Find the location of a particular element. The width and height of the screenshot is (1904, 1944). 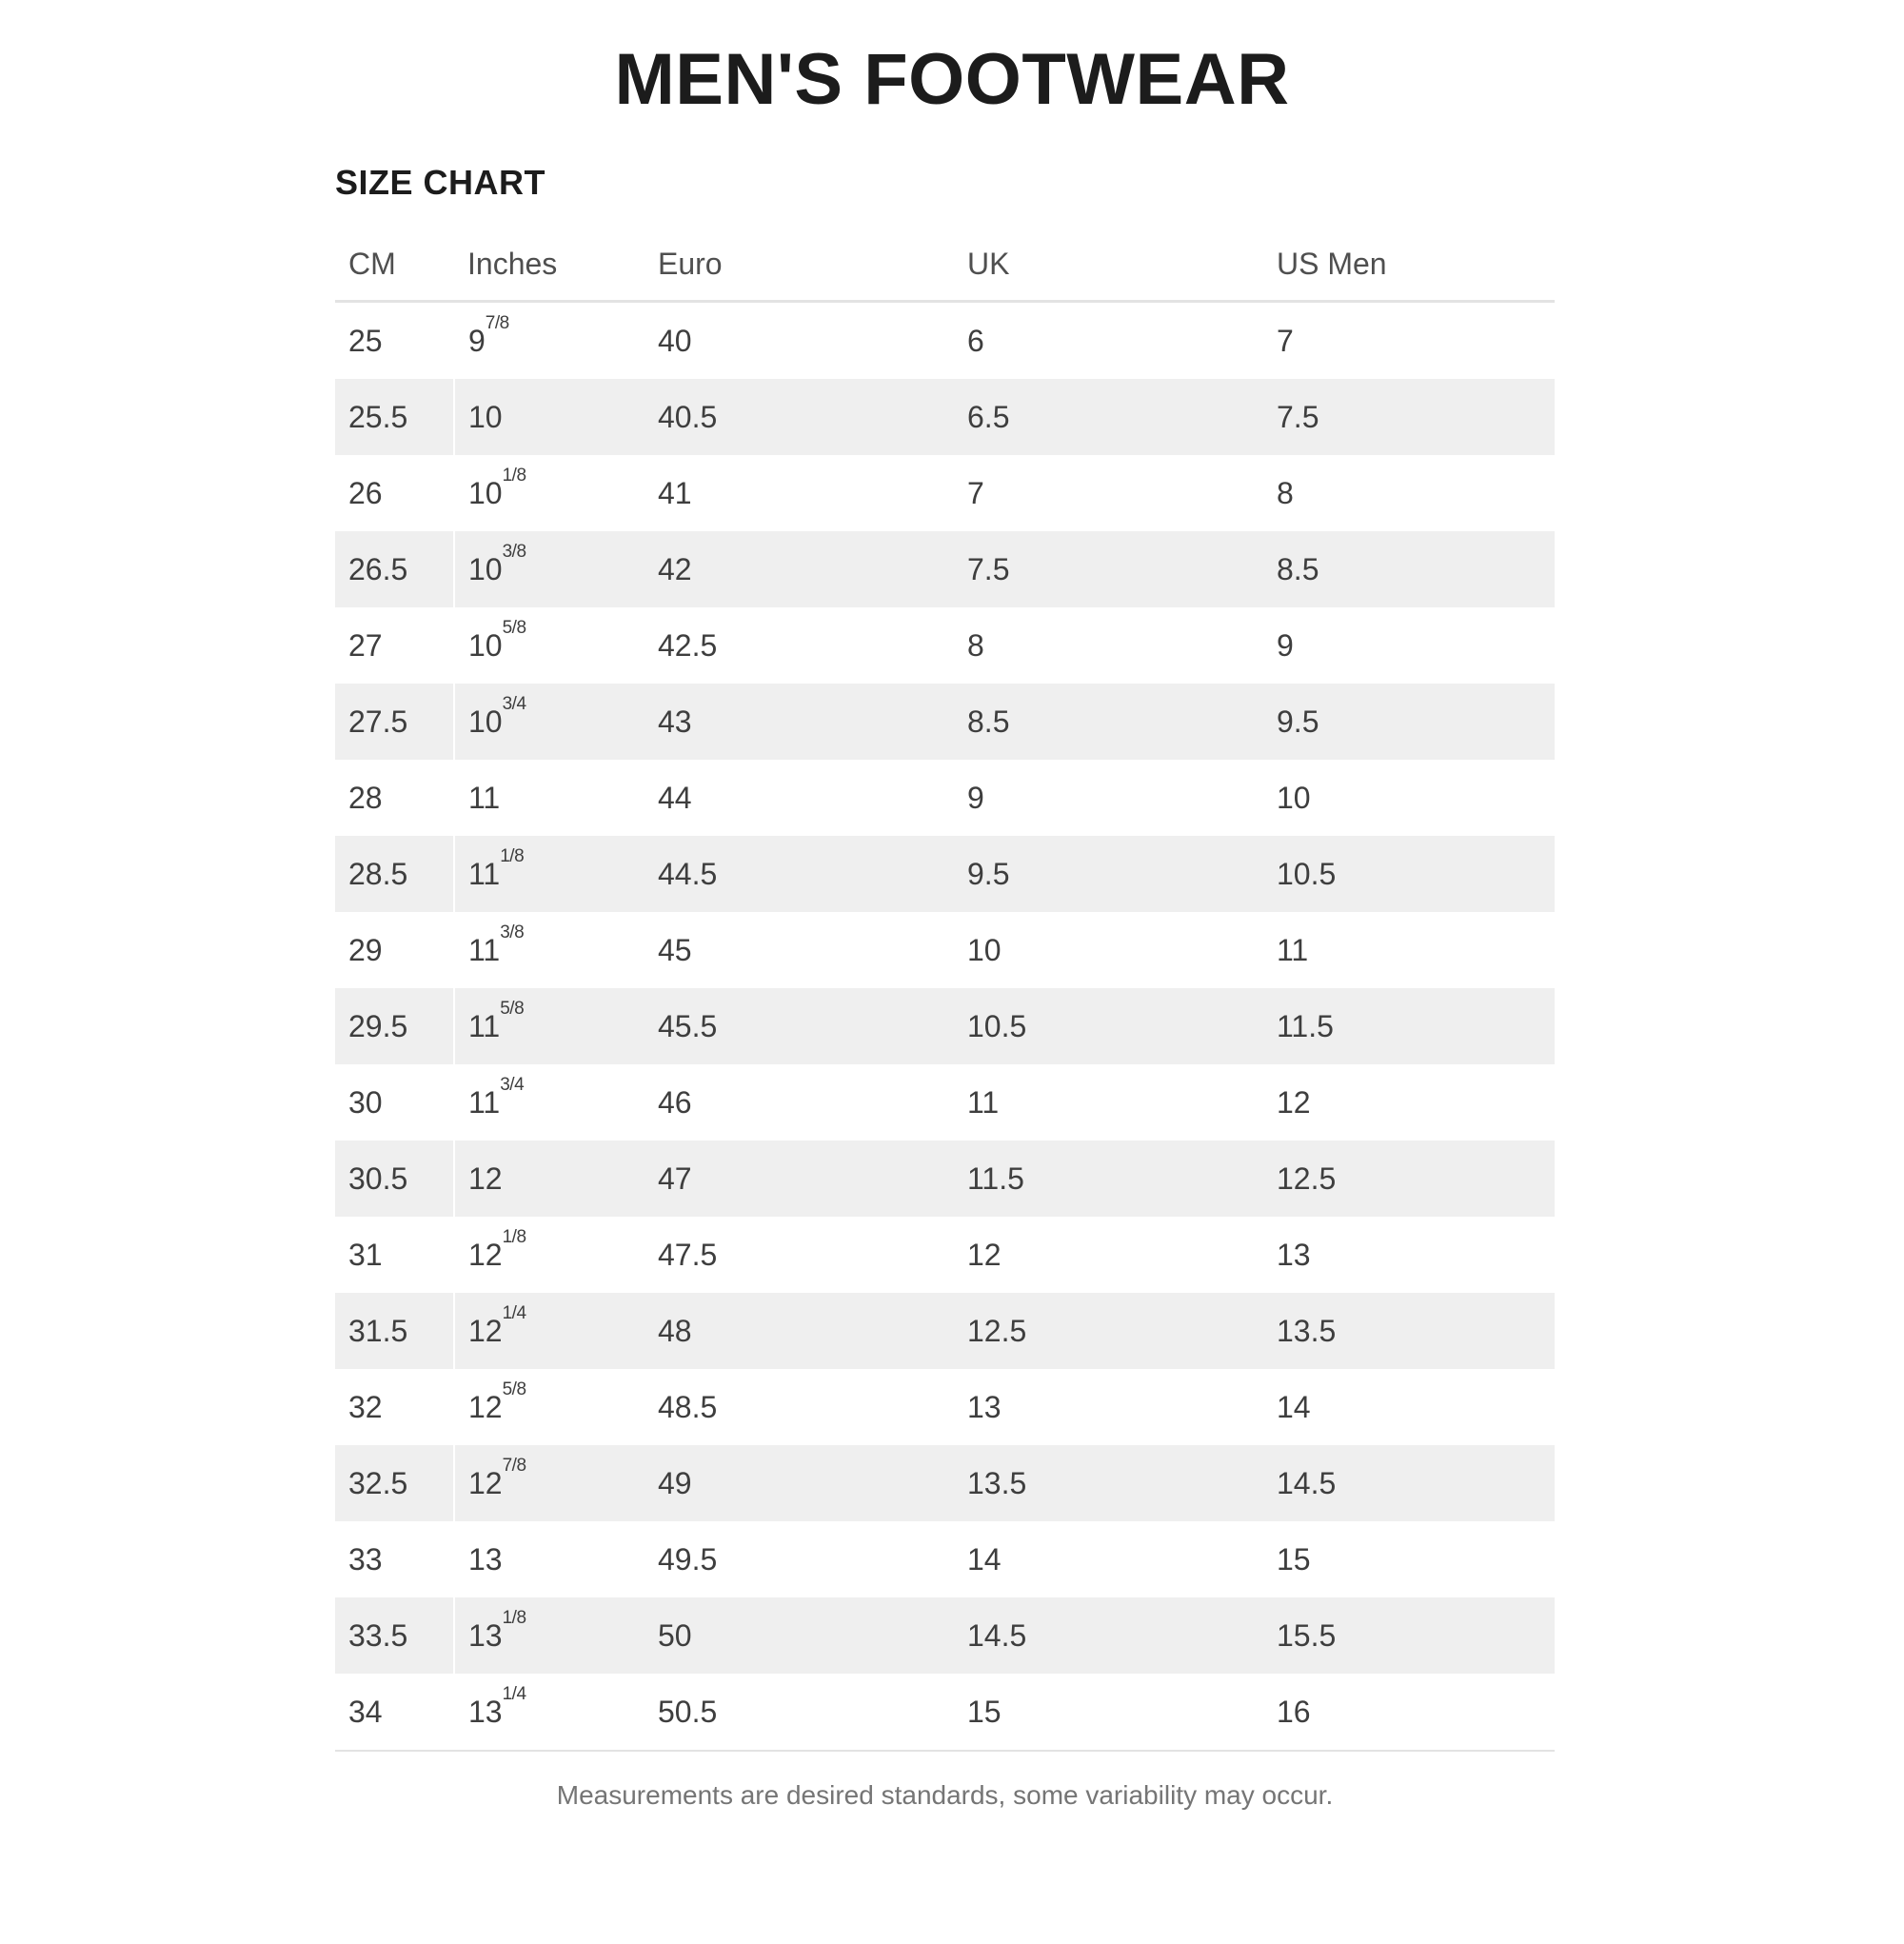

table-cell: 25 is located at coordinates (395, 340).